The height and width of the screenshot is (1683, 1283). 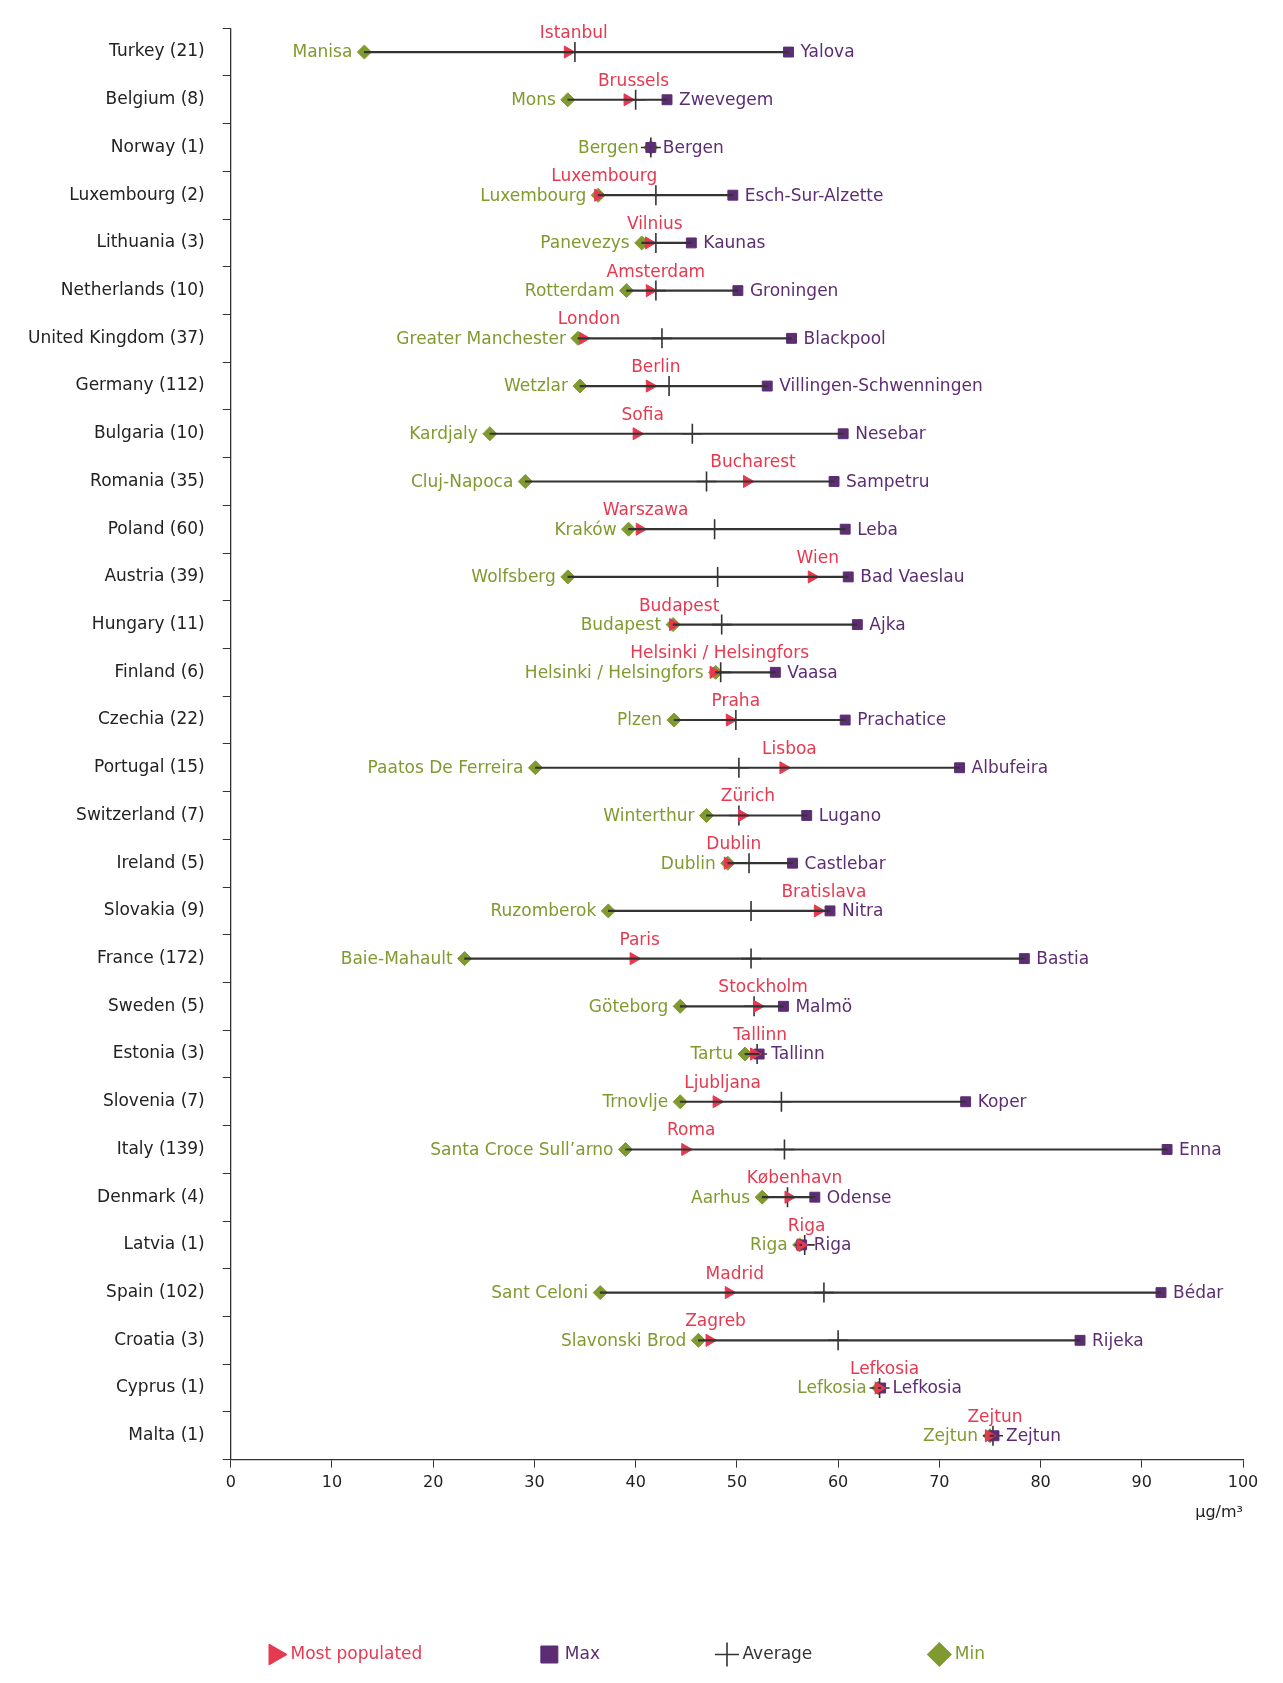 I want to click on x-axis-title: µg/m³, so click(x=1219, y=1511).